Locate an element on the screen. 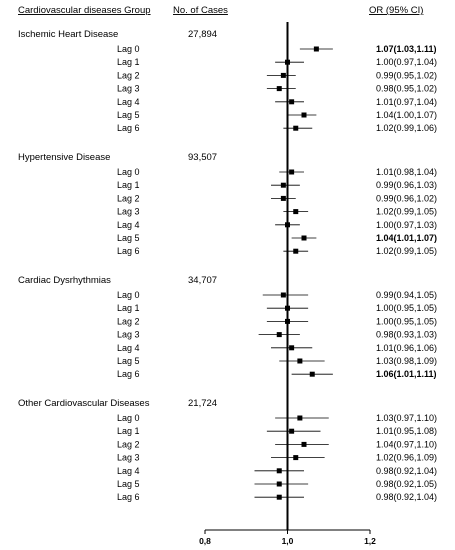 Image resolution: width=455 pixels, height=550 pixels. ci-text: 1.03(0.98,1.09) is located at coordinates (406, 361).